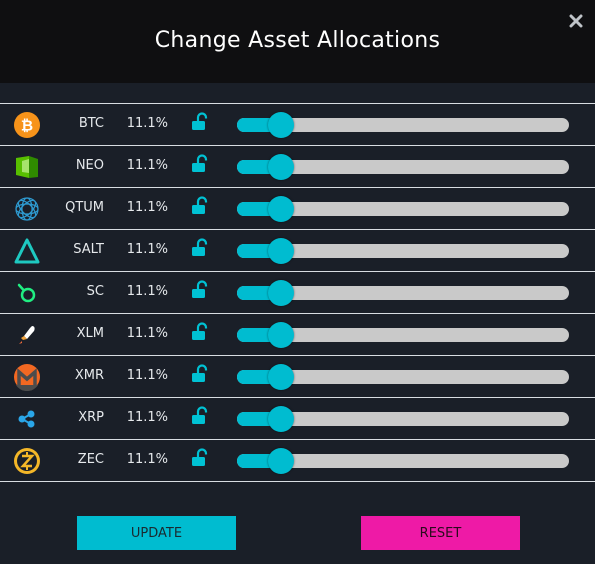 Image resolution: width=595 pixels, height=564 pixels. I want to click on salt-icon, so click(27, 251).